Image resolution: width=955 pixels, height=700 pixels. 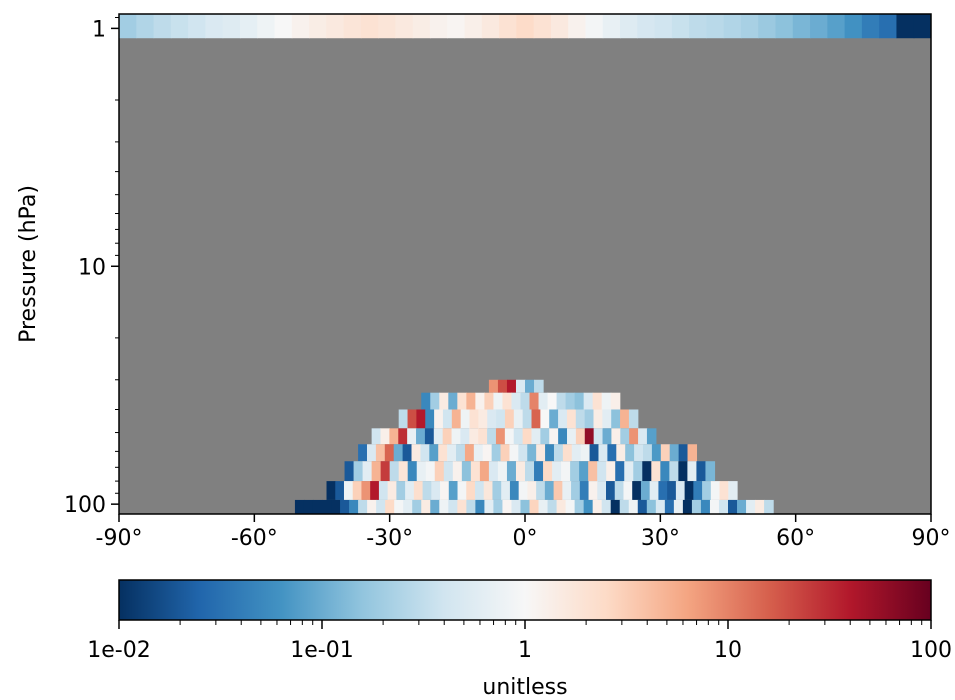 What do you see at coordinates (728, 650) in the screenshot?
I see `colorbar-tick-label: 10` at bounding box center [728, 650].